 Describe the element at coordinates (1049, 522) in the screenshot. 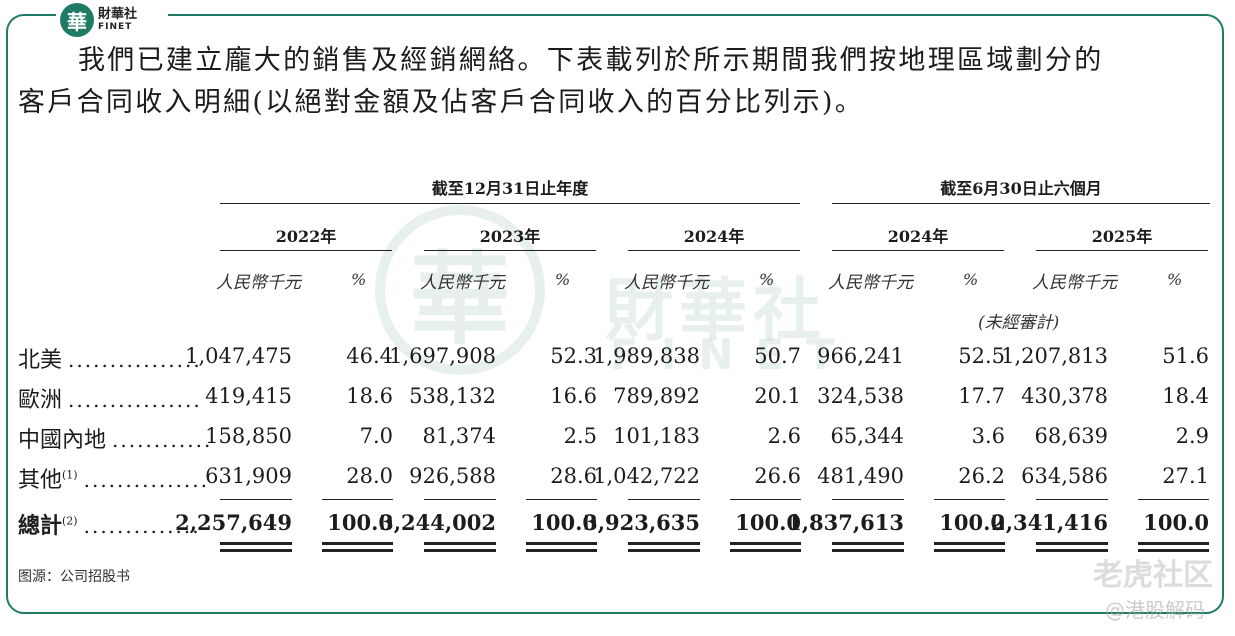

I see `amount-cell: 2,341,416` at that location.